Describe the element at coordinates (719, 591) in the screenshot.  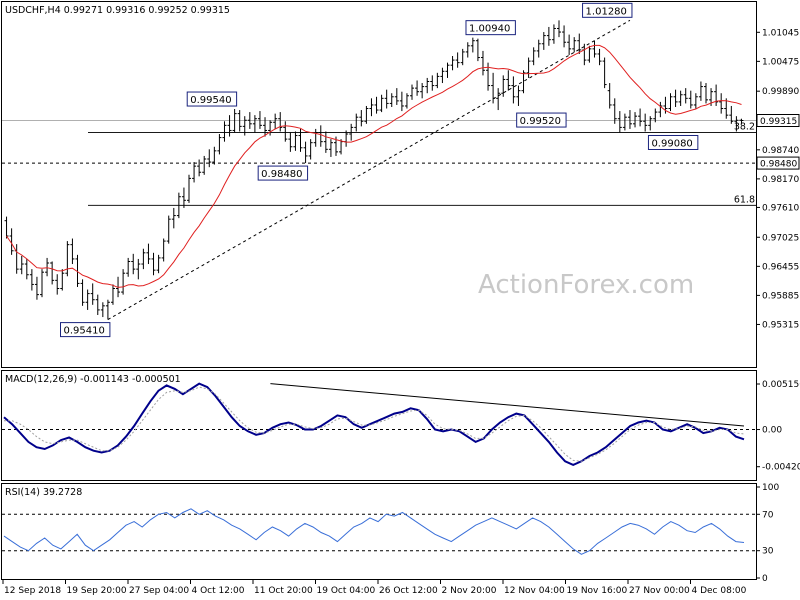
I see `x-tick-label: 4 Dec 08:00` at that location.